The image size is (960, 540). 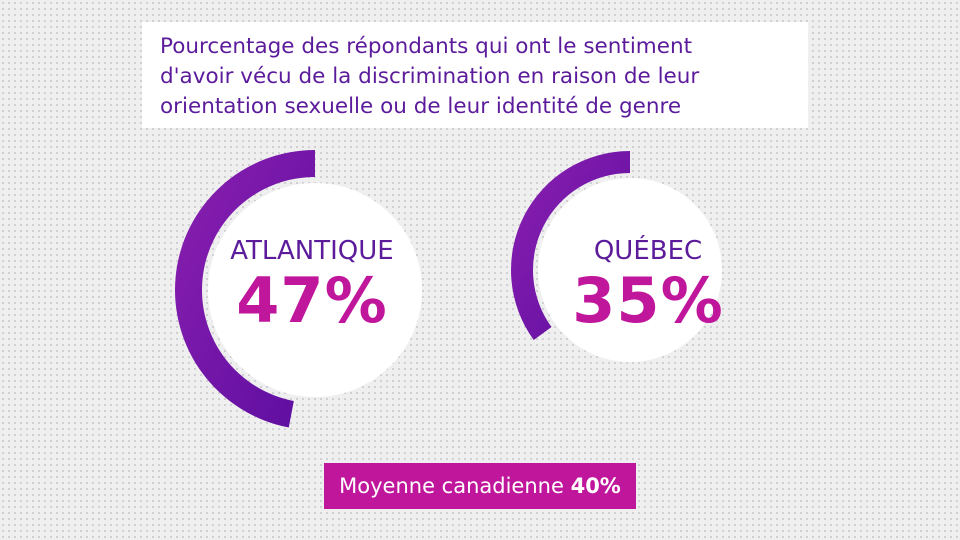 What do you see at coordinates (312, 251) in the screenshot?
I see `region-label-atlantique: ATLANTIQUE` at bounding box center [312, 251].